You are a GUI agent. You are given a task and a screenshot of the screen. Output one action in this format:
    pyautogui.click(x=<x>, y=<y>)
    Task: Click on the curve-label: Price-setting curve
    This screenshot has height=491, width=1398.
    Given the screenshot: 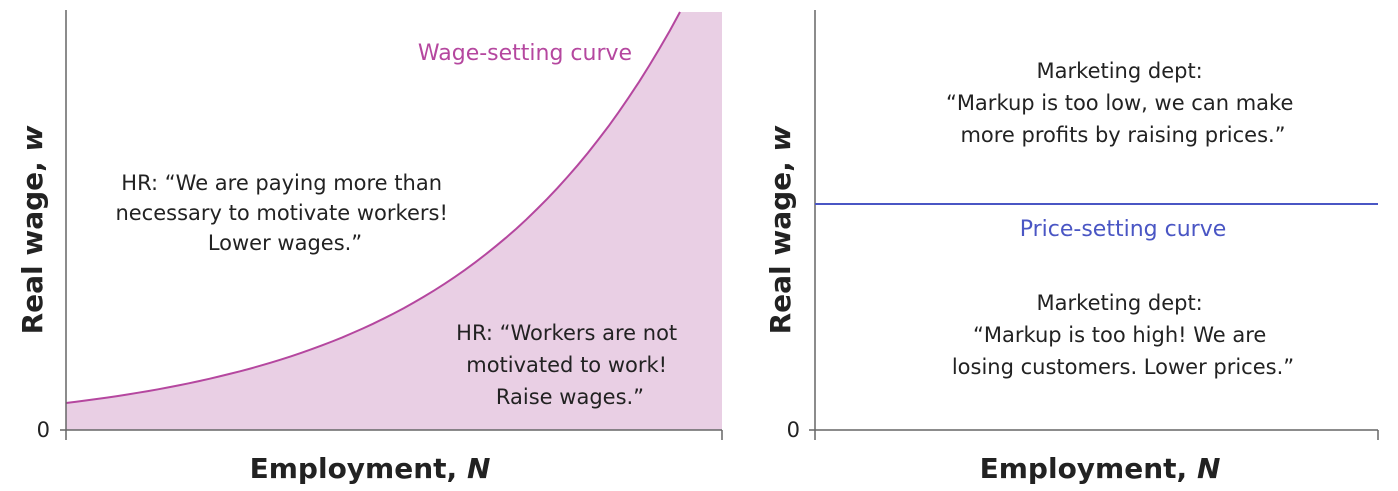 What is the action you would take?
    pyautogui.click(x=1123, y=229)
    